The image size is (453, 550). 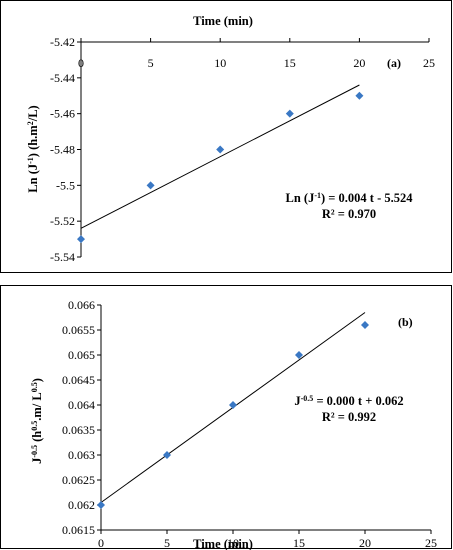 What do you see at coordinates (349, 214) in the screenshot?
I see `r-squared-label: R² = 0.970` at bounding box center [349, 214].